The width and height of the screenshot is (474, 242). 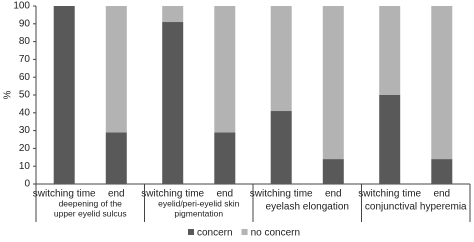 I want to click on legend-label: no concern, so click(x=275, y=233).